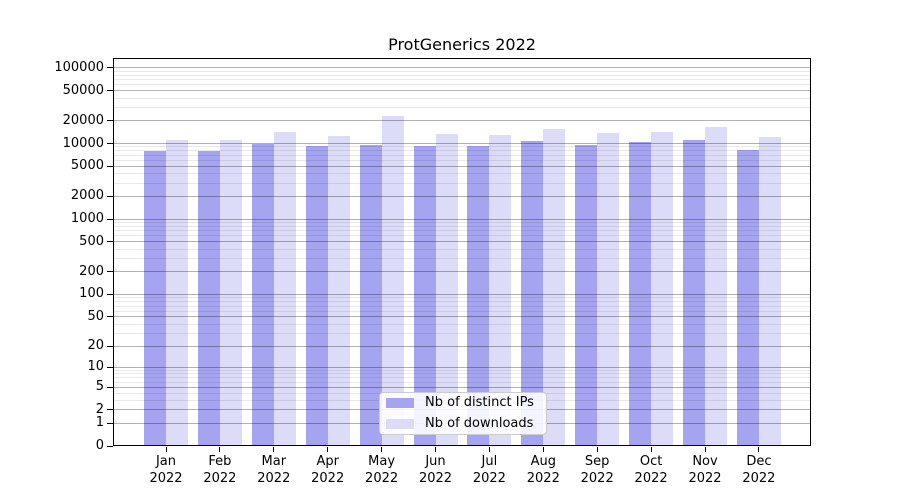 This screenshot has height=500, width=900. I want to click on y-tick-label: 5, so click(99, 387).